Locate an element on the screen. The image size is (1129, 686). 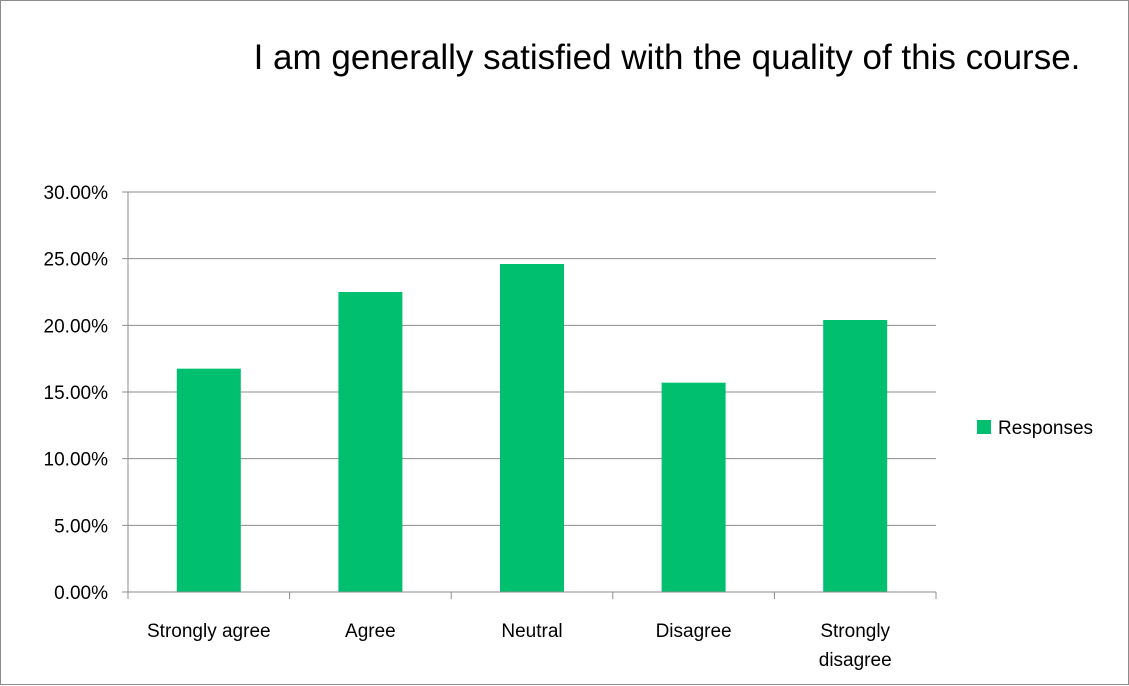
y-axis-labels: 0.00% 5.00% 10.00% 15.00% 20.00% 25.00% 30.00% is located at coordinates (76, 393).